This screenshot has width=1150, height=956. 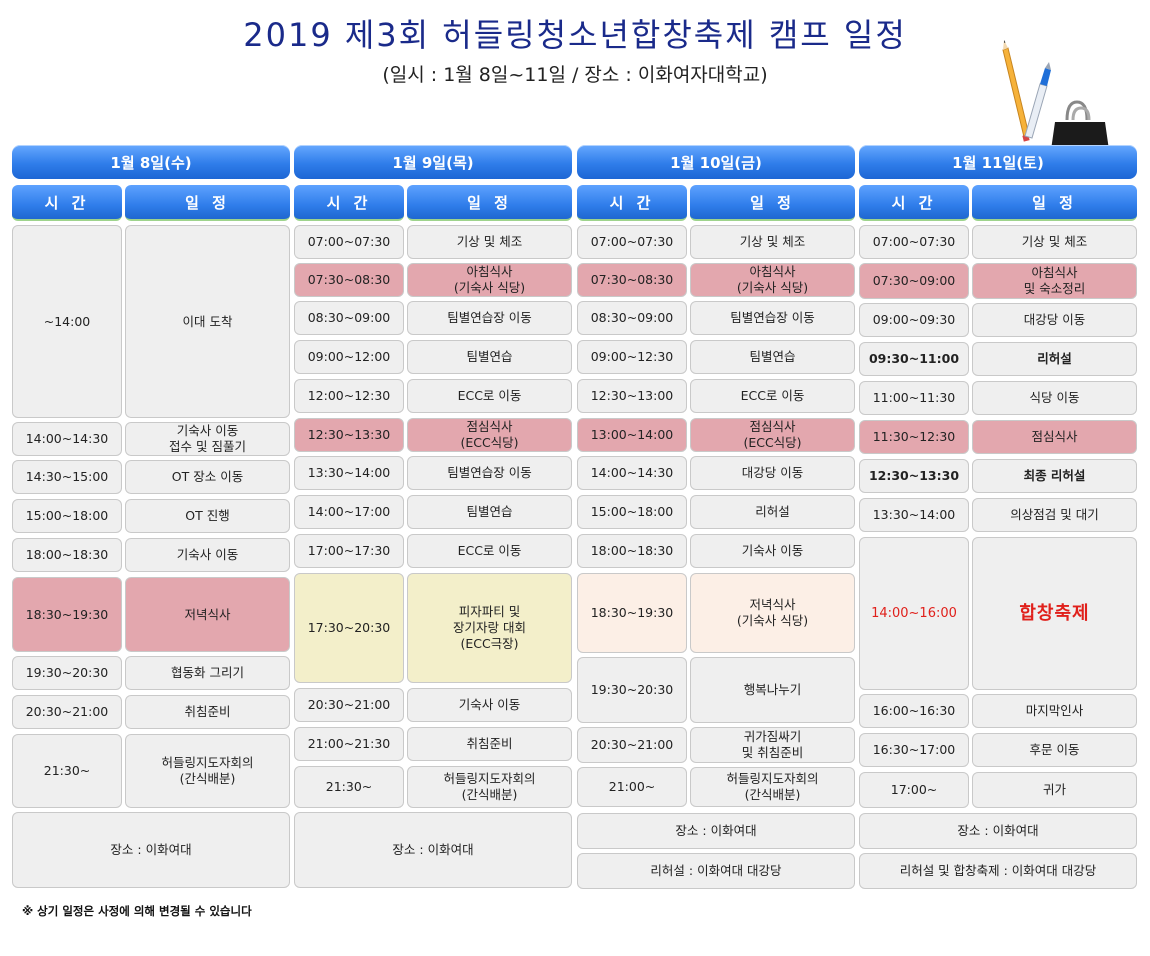 I want to click on event-cell: 후문 이동, so click(x=1054, y=750).